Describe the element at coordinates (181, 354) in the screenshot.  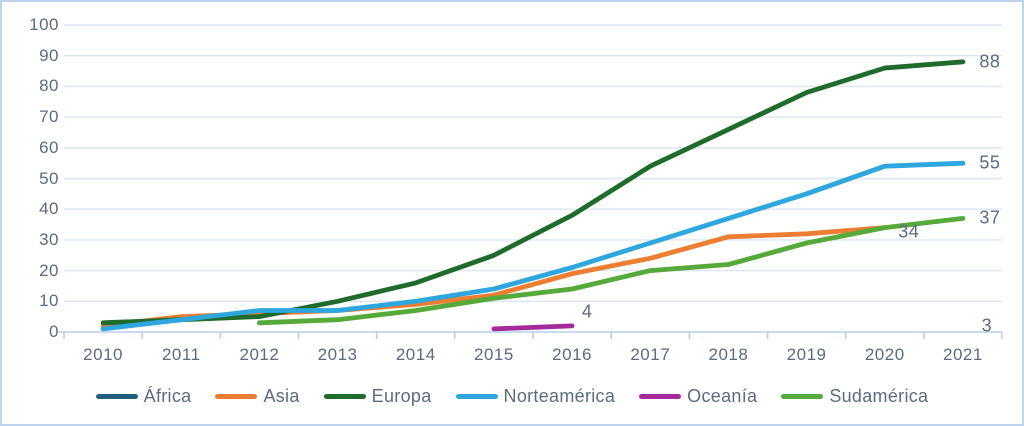
I see `x-axis-label: 2011` at that location.